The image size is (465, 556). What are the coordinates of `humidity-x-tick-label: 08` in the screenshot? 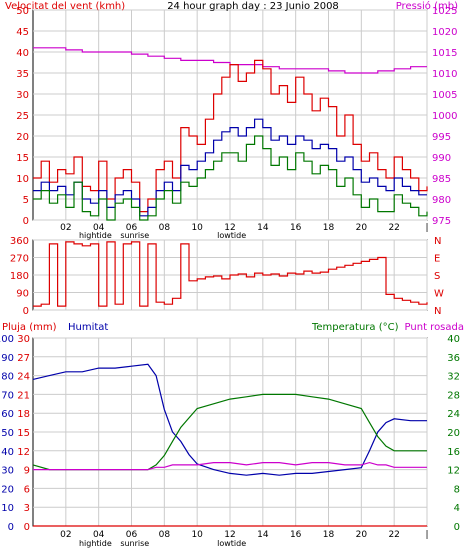 It's located at (165, 535).